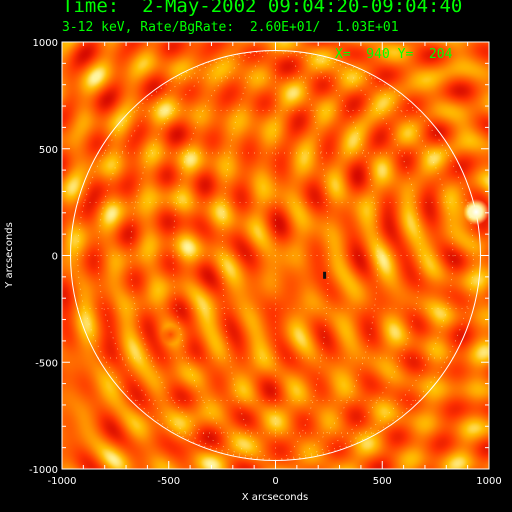 The width and height of the screenshot is (512, 512). I want to click on x-tick-label: 500, so click(382, 481).